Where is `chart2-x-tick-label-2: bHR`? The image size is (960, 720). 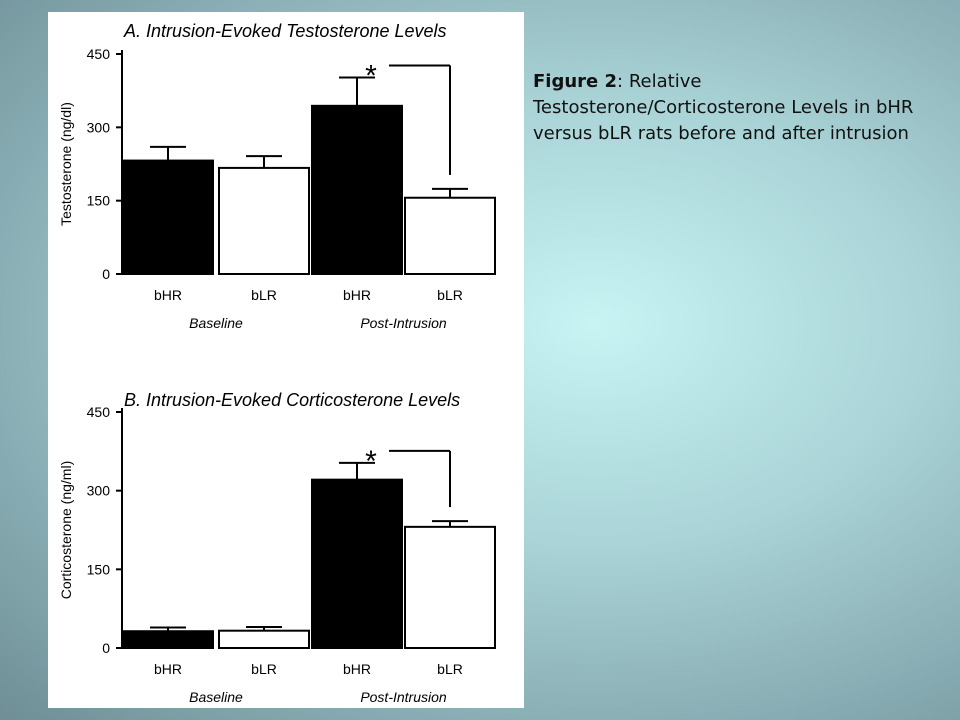
chart2-x-tick-label-2: bHR is located at coordinates (357, 669).